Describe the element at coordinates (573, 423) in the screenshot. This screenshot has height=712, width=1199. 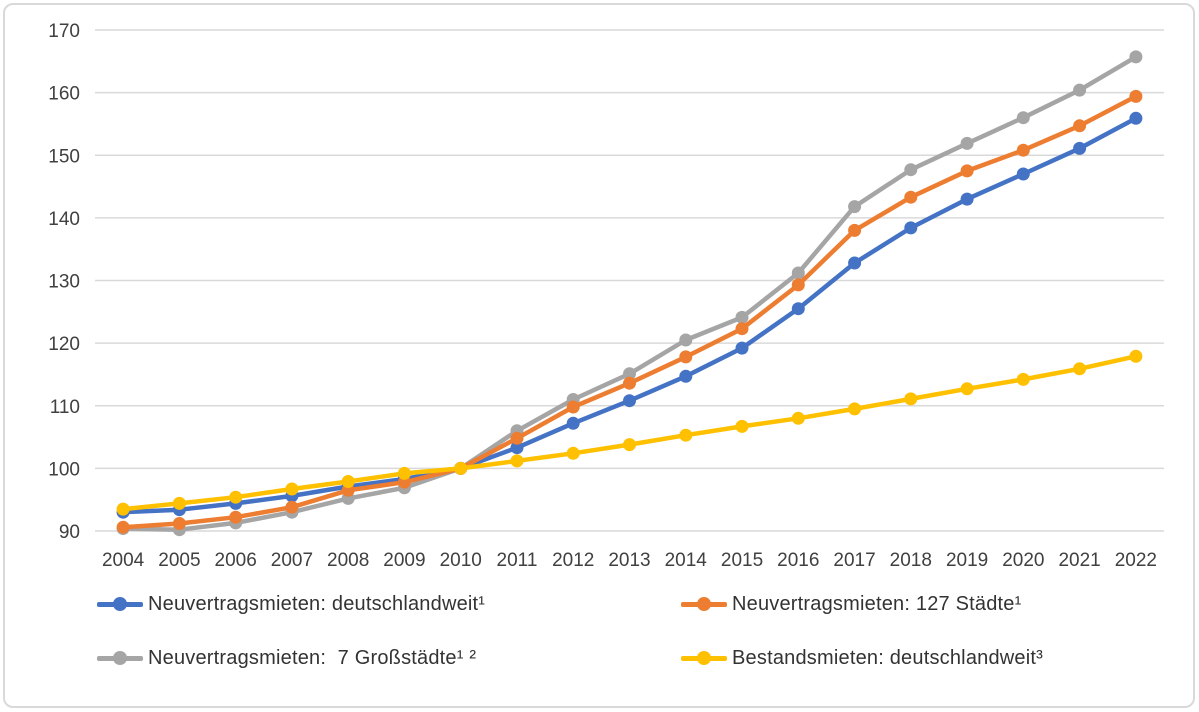
I see `series-0-point-2012` at that location.